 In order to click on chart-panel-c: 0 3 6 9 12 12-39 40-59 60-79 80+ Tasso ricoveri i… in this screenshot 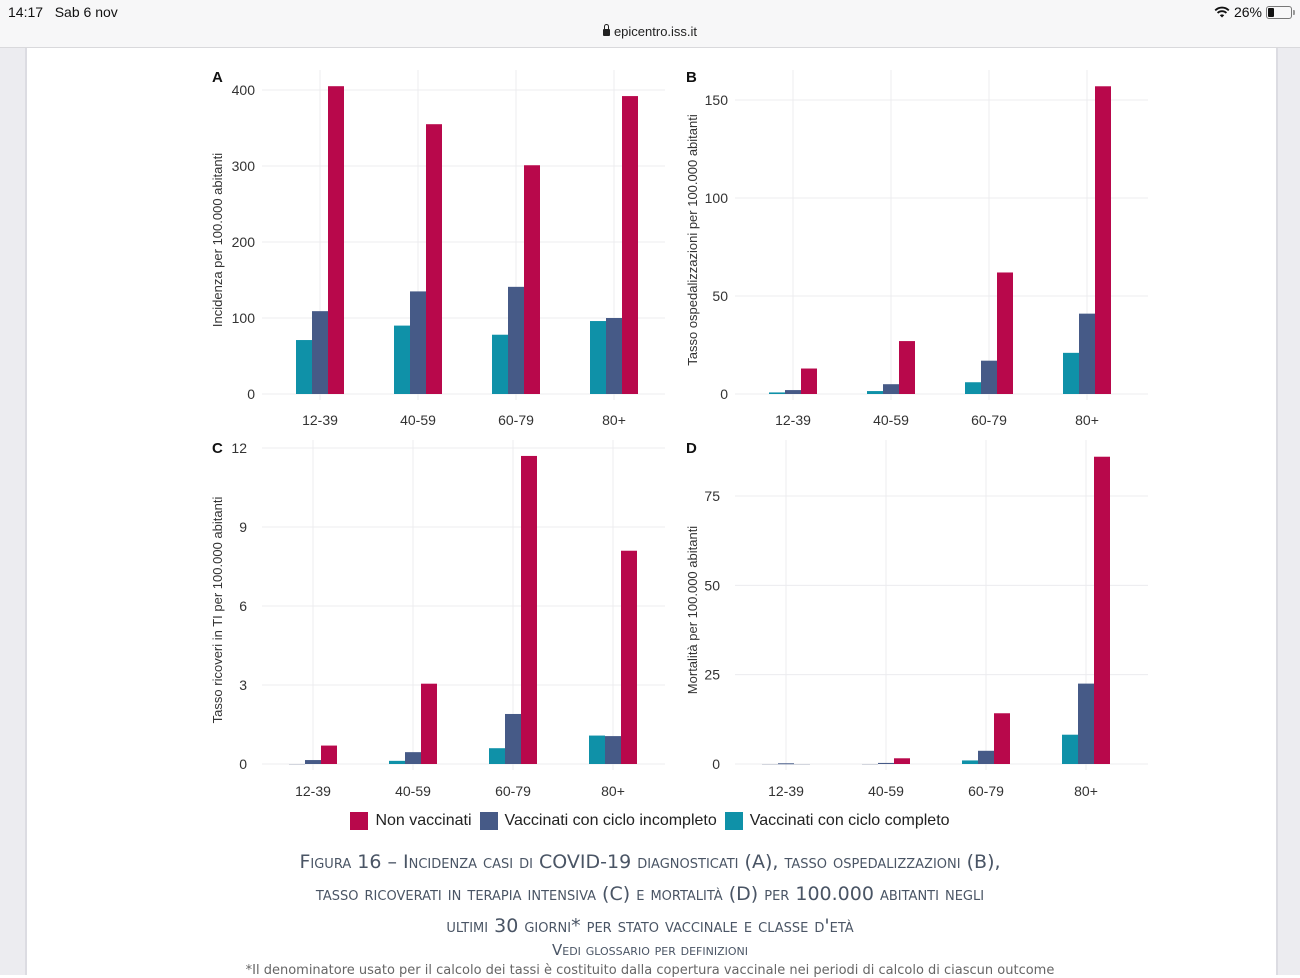, I will do `click(437, 619)`.